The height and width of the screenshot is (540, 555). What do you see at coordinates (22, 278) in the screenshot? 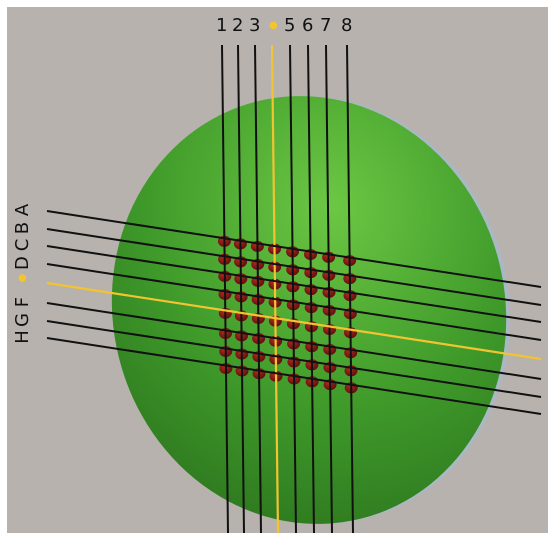
I see `row-label-highlight-marker: ●` at bounding box center [22, 278].